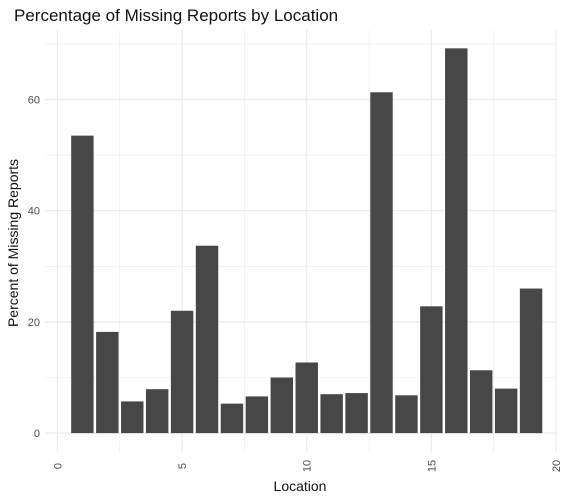 This screenshot has width=564, height=500. I want to click on y-tick-label: 60, so click(34, 100).